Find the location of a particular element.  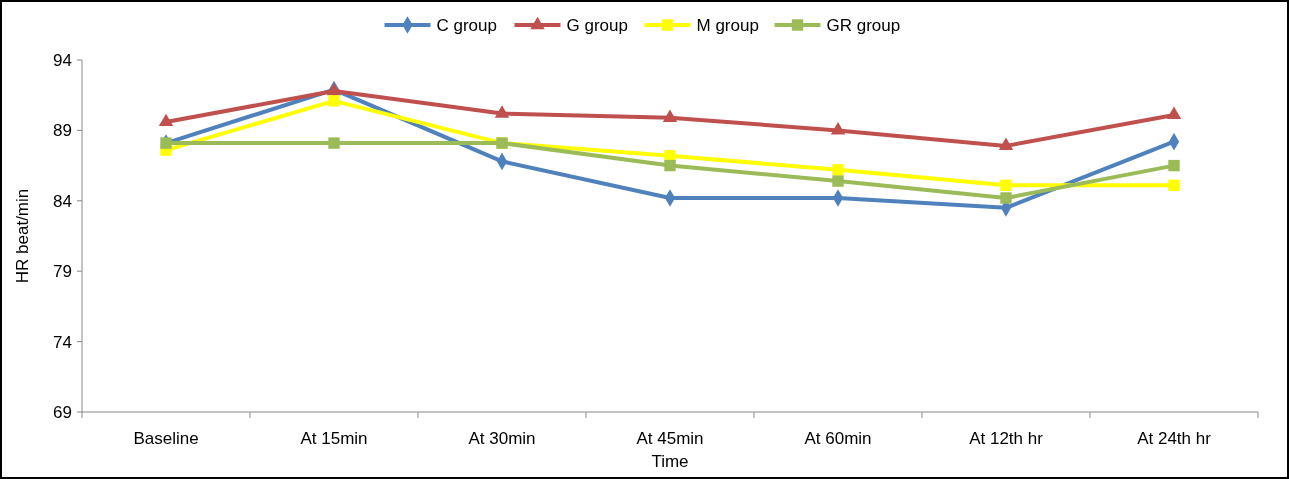

x-tick-label: At 12th hr is located at coordinates (1006, 438).